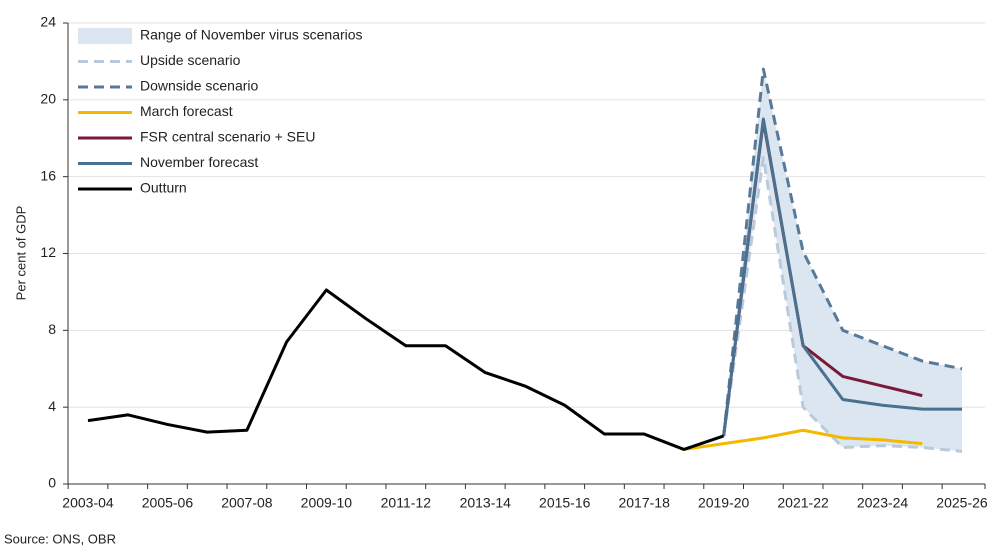 This screenshot has width=1001, height=556. Describe the element at coordinates (48, 99) in the screenshot. I see `y-tick-label: 20` at that location.